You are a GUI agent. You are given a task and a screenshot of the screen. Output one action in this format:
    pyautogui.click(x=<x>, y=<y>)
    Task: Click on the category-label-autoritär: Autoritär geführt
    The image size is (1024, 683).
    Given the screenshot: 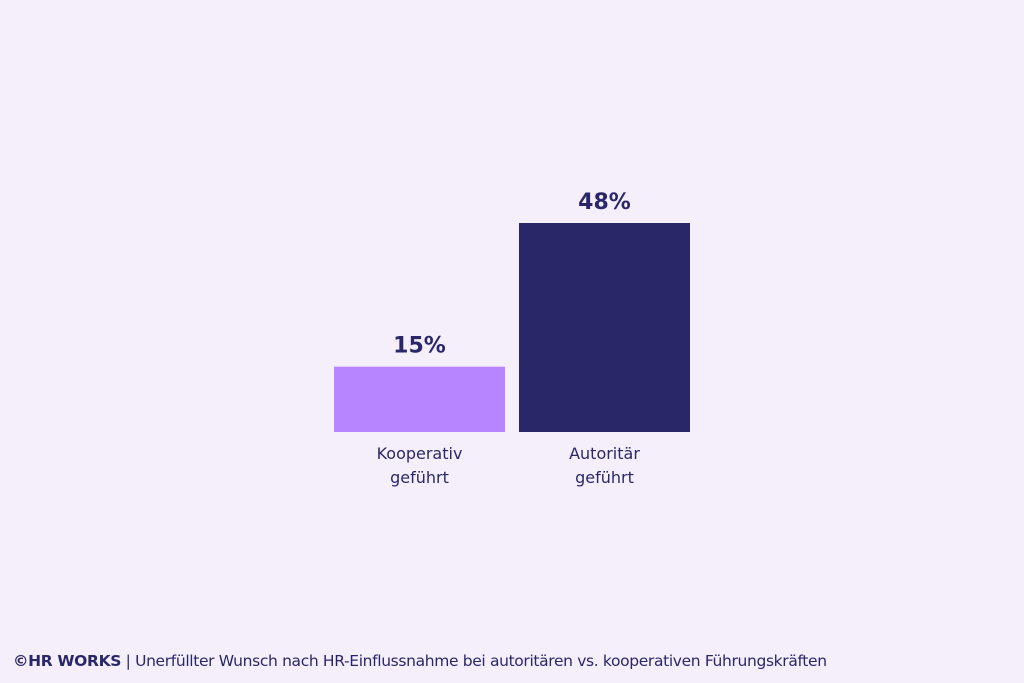 What is the action you would take?
    pyautogui.click(x=604, y=465)
    